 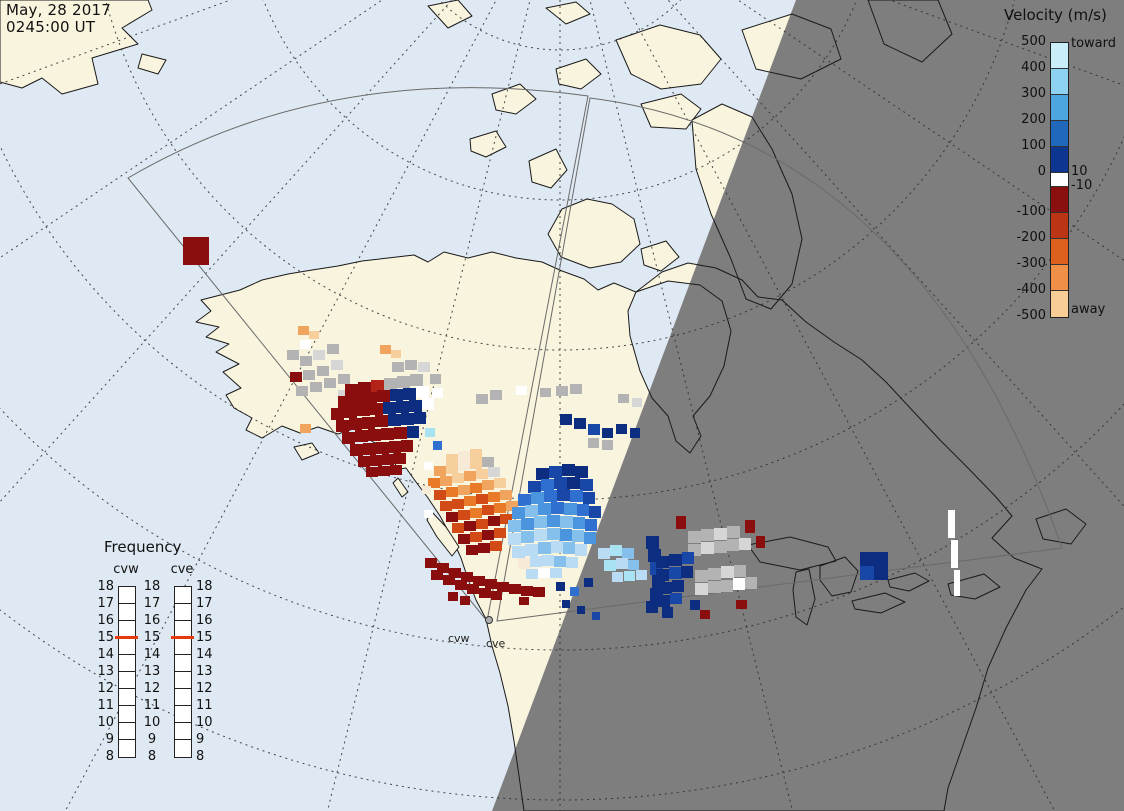 What do you see at coordinates (594, 233) in the screenshot?
I see `victoria-island` at bounding box center [594, 233].